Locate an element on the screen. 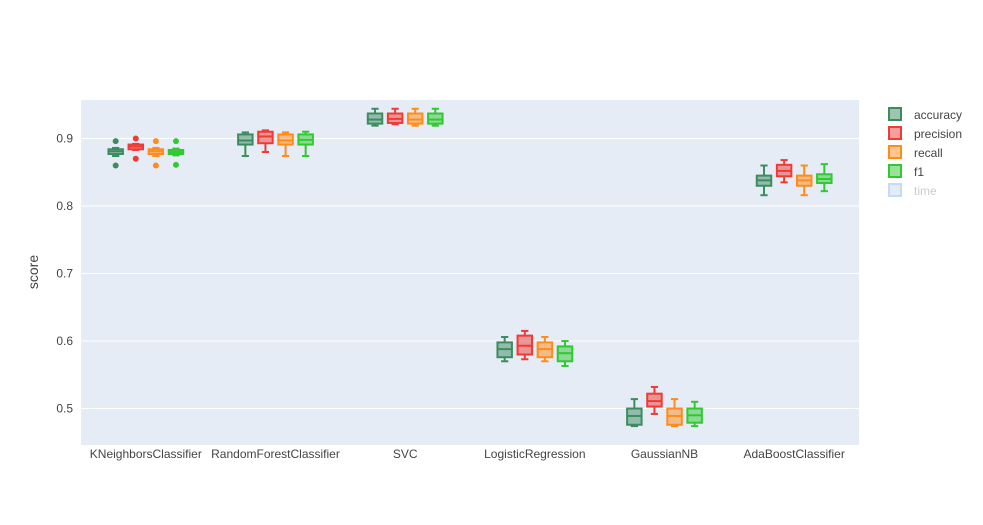 The height and width of the screenshot is (525, 983). y-tick-label: 0.7 is located at coordinates (64, 274).